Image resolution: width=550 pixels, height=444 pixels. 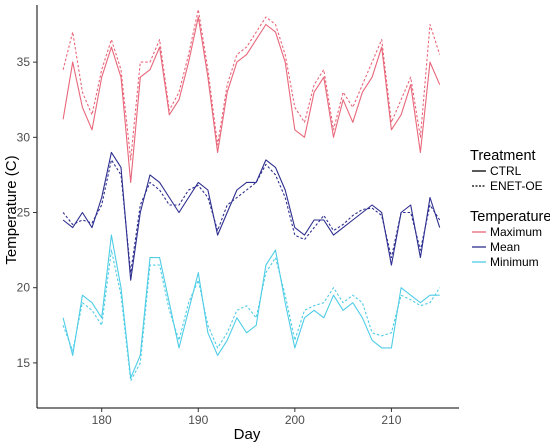 I want to click on x-tick-label: 200, so click(x=295, y=420).